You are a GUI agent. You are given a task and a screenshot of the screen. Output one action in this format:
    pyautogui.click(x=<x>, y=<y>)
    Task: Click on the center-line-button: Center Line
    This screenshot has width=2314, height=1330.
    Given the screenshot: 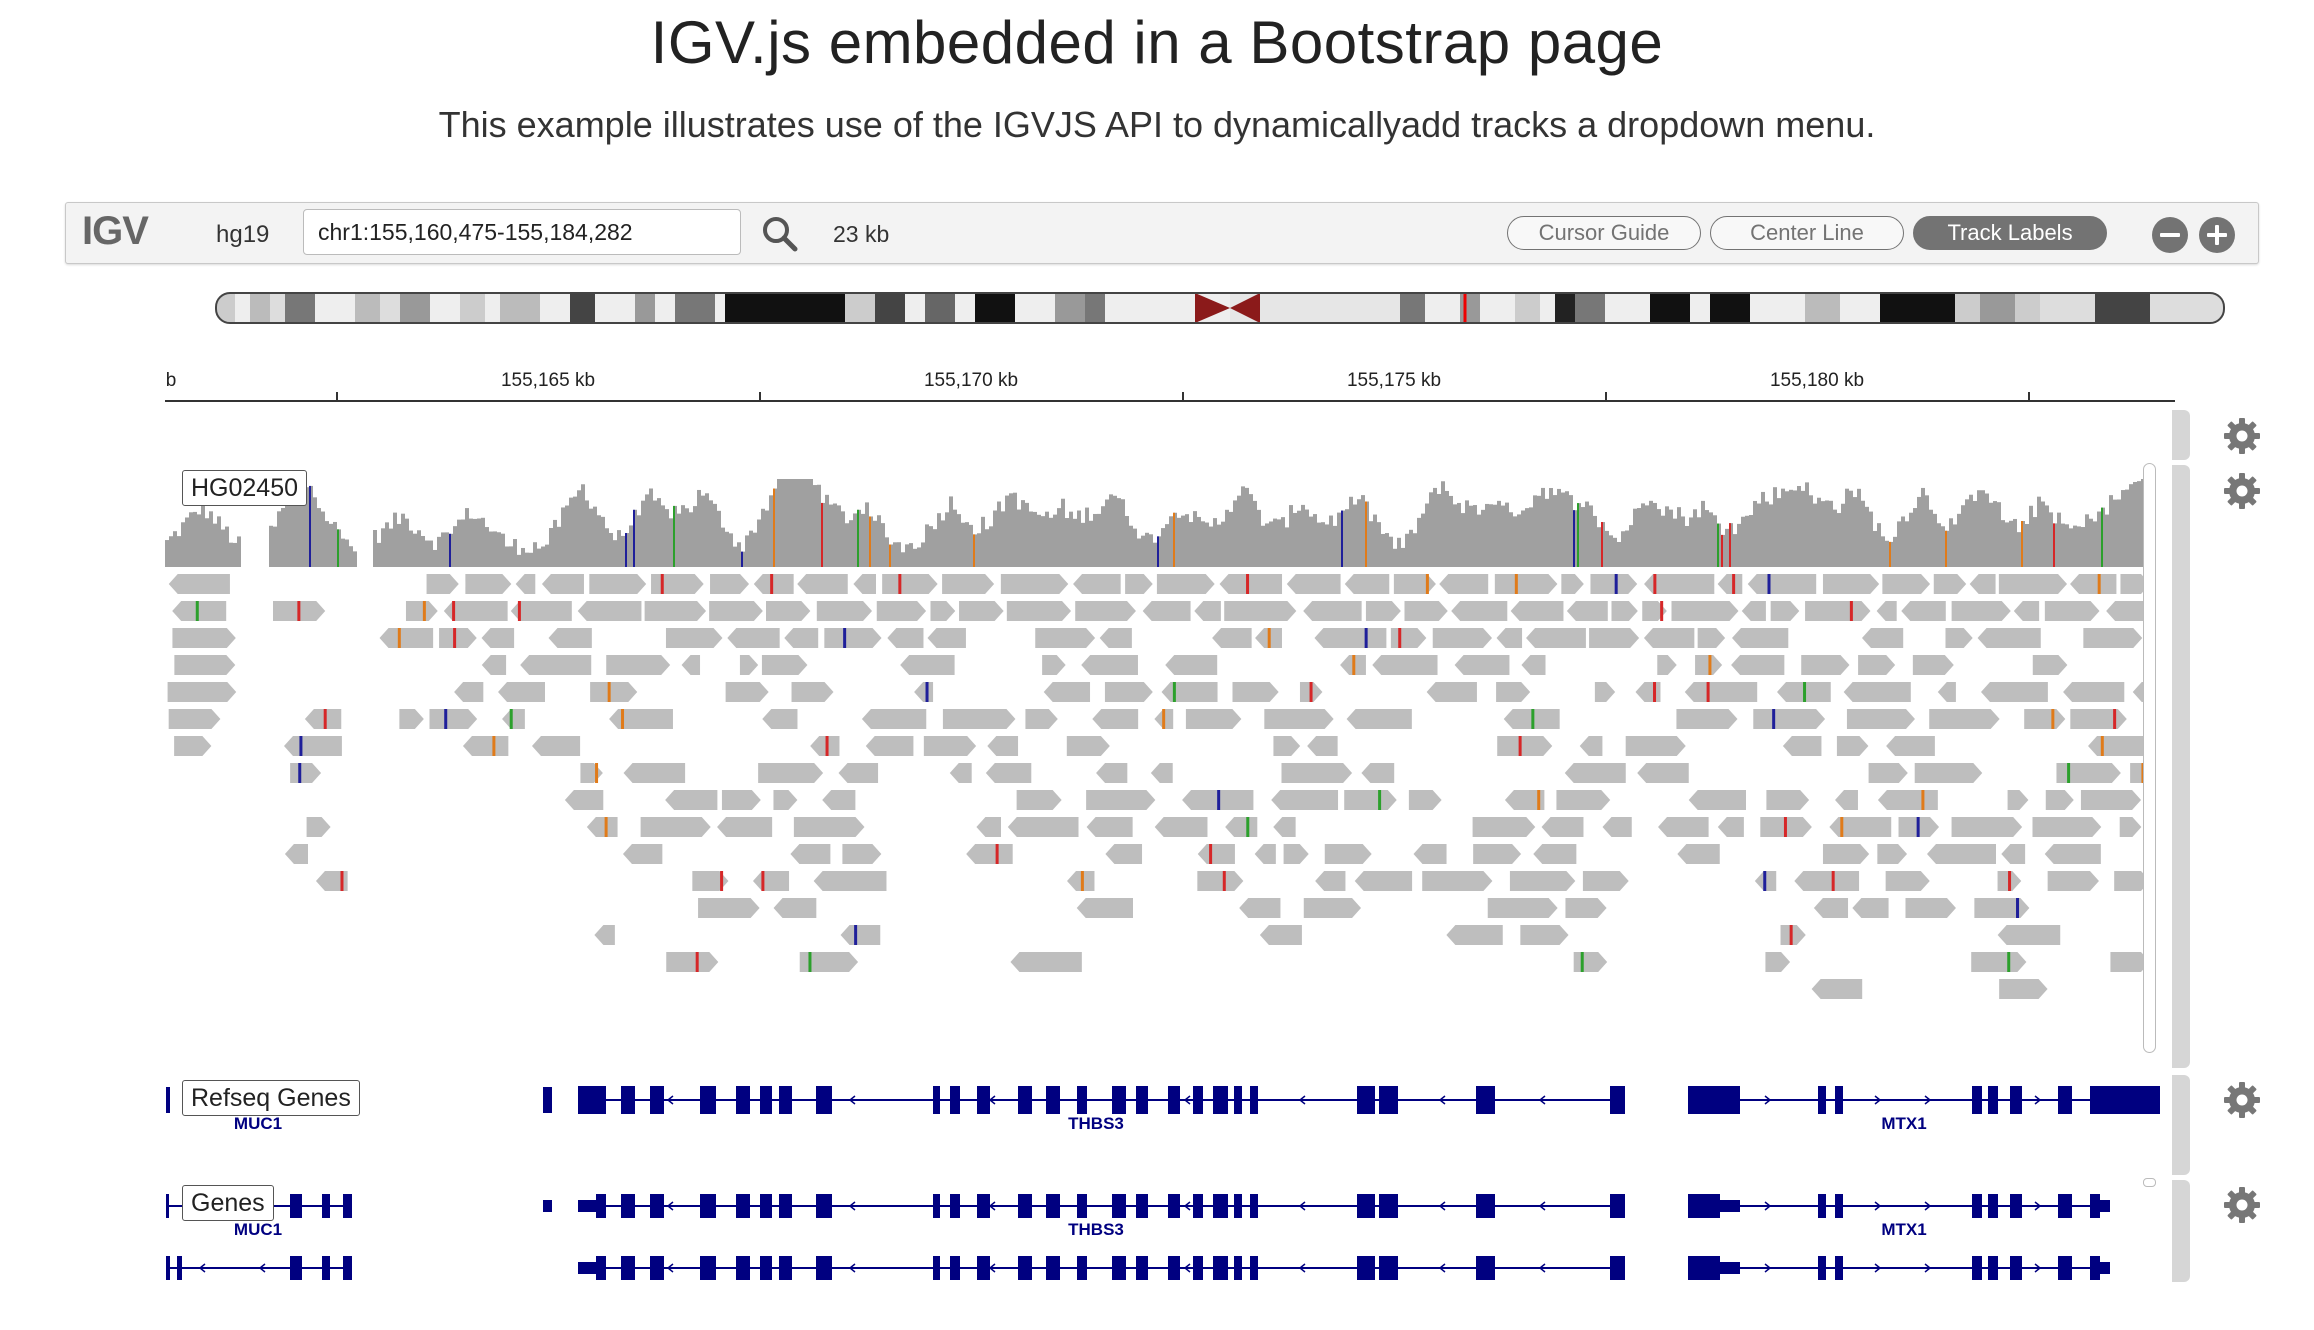 What is the action you would take?
    pyautogui.click(x=1807, y=233)
    